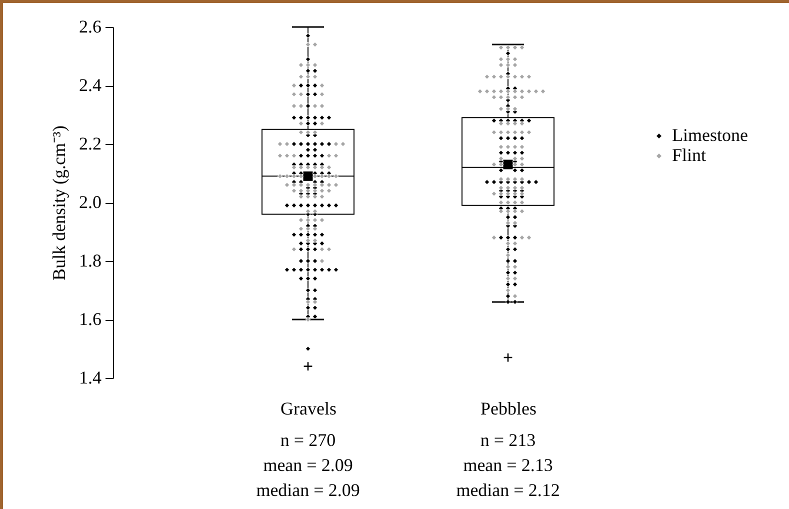  I want to click on y-tick-label: 2.0, so click(90, 202).